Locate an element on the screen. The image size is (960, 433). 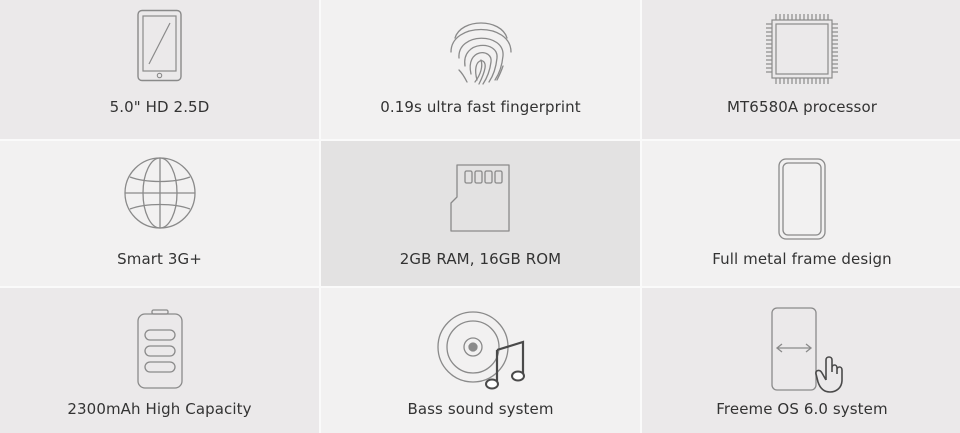
feature-label: MT6580A processor is located at coordinates (802, 107).